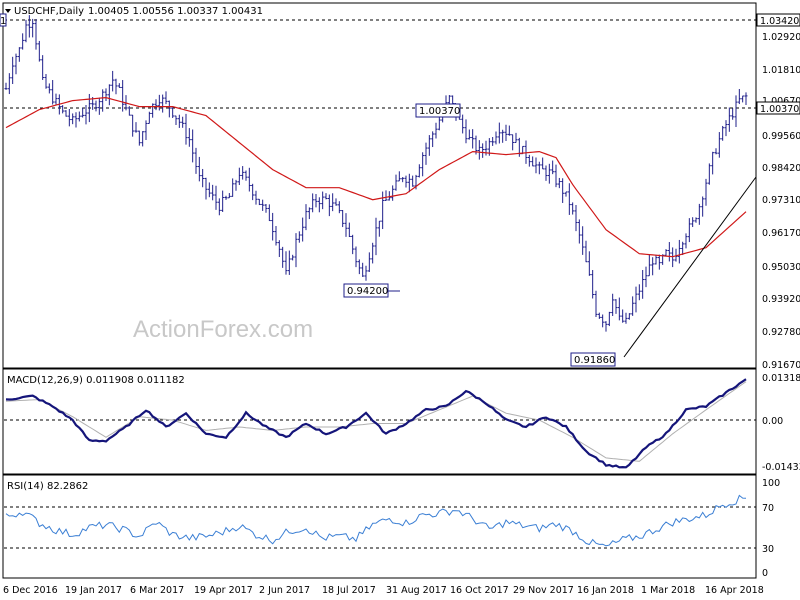 This screenshot has height=600, width=800. Describe the element at coordinates (690, 267) in the screenshot. I see `uptrend-line` at that location.